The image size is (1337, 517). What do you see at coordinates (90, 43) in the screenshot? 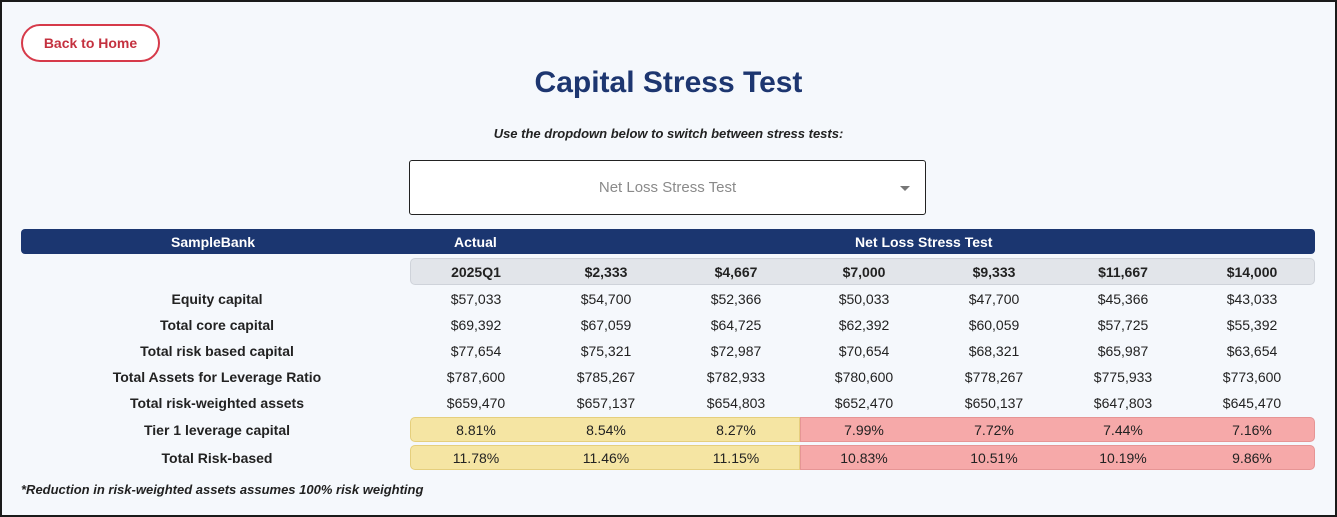
I see `back-to-home-button: Back to Home` at bounding box center [90, 43].